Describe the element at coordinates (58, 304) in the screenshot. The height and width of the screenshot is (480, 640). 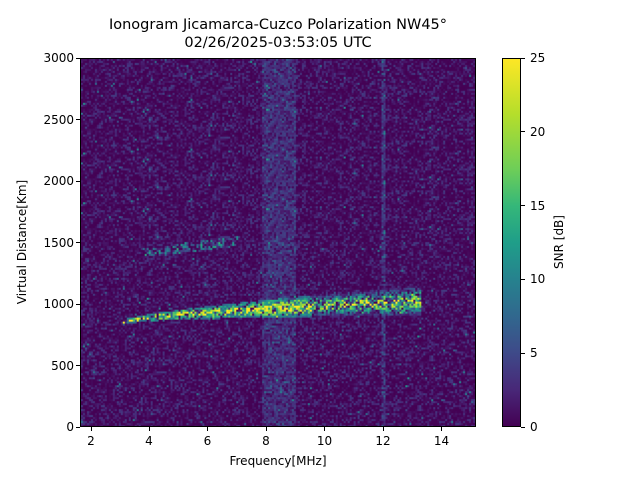
I see `y-tick-1000: 1000` at that location.